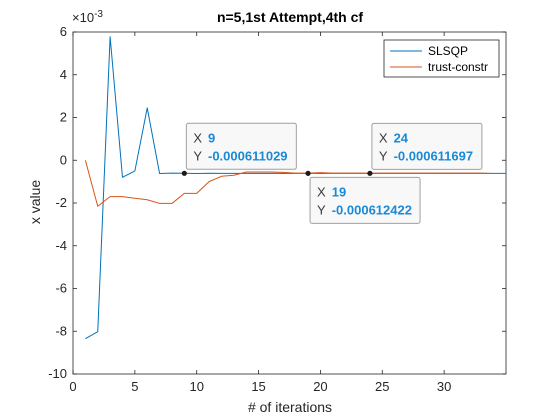 Image resolution: width=560 pixels, height=420 pixels. I want to click on x-tick-label: 15, so click(258, 386).